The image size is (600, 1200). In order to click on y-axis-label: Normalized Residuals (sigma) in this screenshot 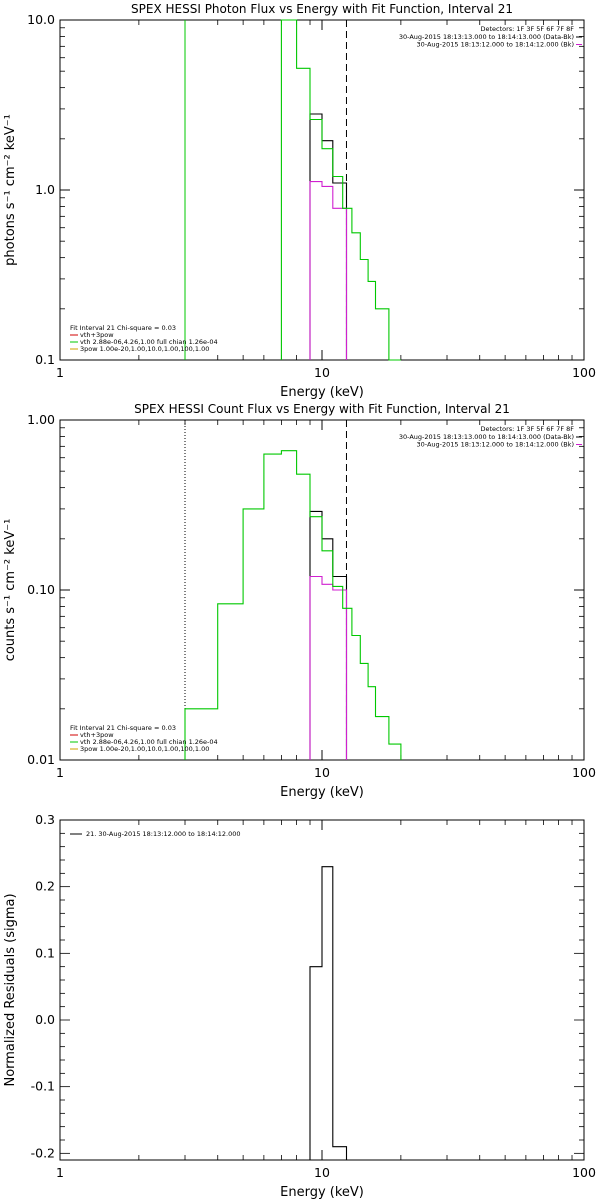, I will do `click(10, 989)`.